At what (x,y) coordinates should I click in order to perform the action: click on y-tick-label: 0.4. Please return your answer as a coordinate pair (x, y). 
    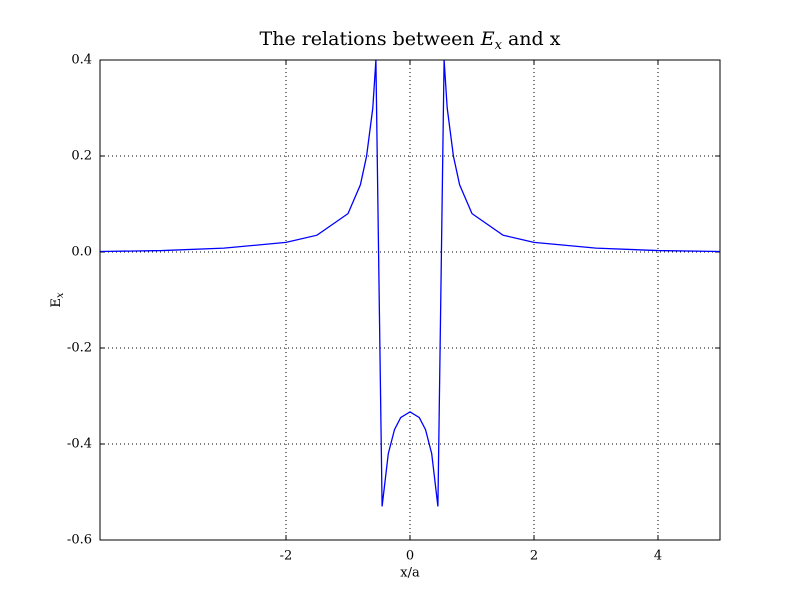
    Looking at the image, I should click on (81, 60).